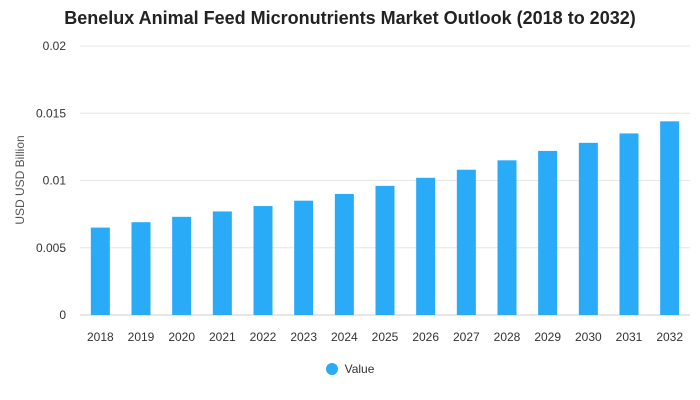  I want to click on x-tick-label: 2023, so click(303, 337).